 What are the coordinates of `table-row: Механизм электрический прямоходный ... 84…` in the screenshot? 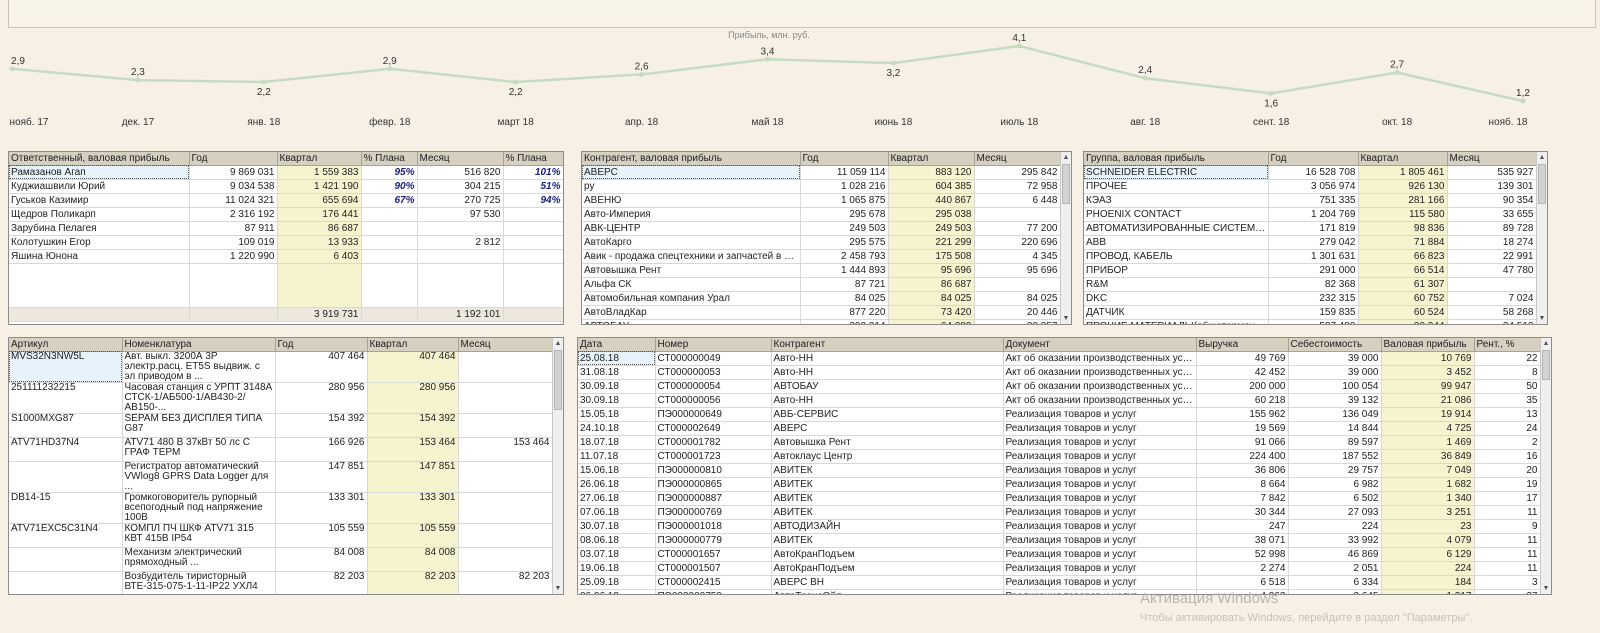 It's located at (281, 559).